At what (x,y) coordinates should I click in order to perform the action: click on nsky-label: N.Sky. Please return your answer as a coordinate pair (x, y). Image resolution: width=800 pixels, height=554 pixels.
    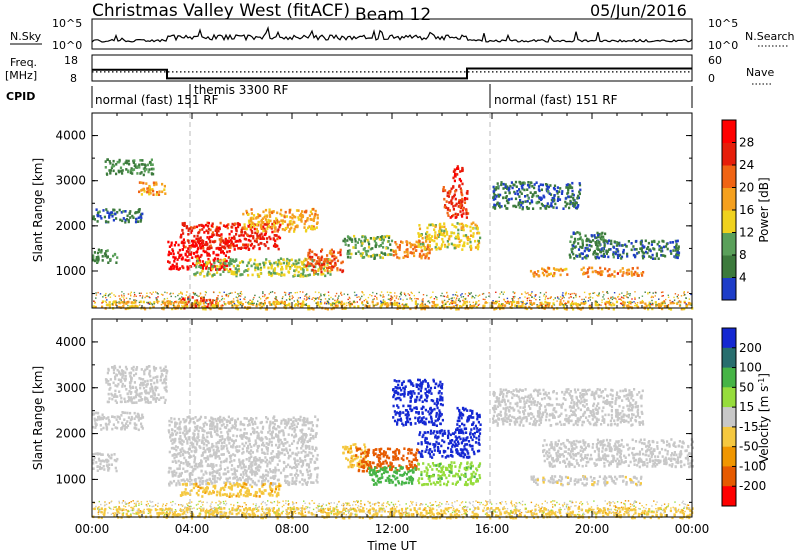
    Looking at the image, I should click on (26, 36).